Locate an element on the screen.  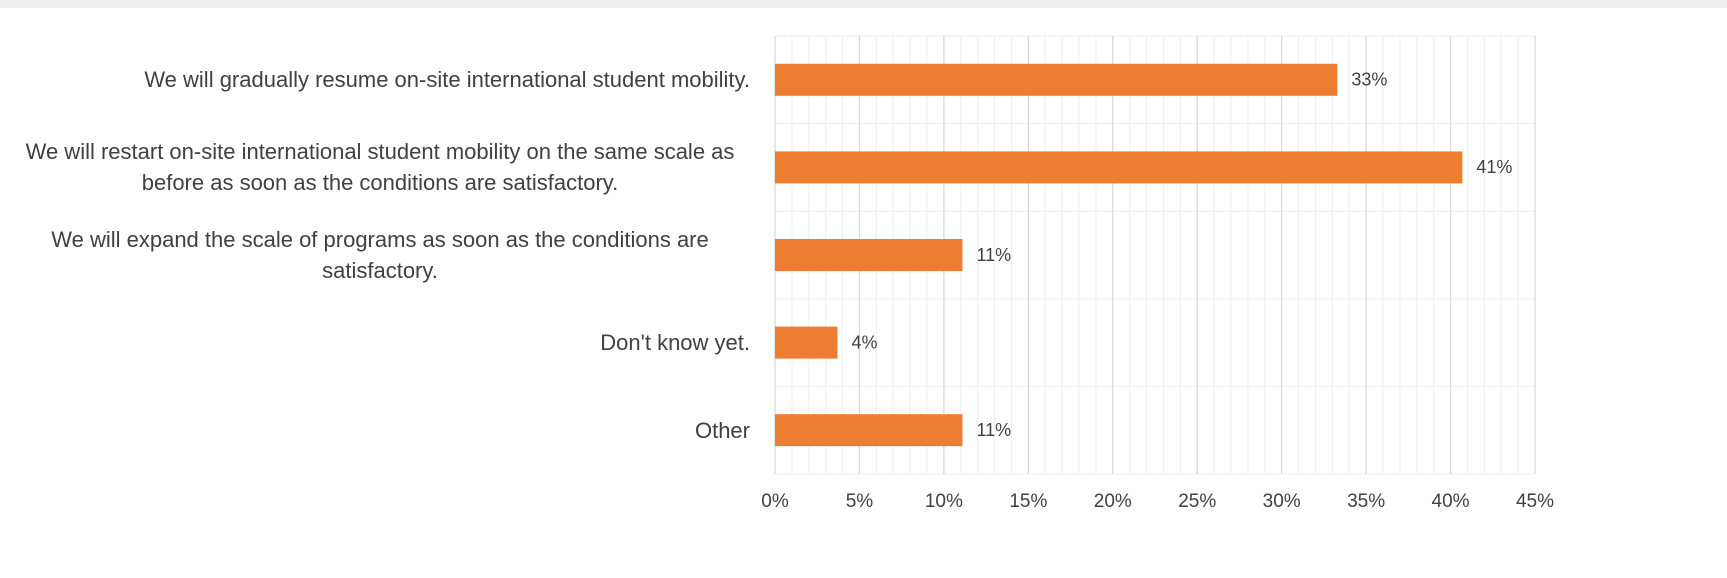
y-tick-label: Don't know yet. is located at coordinates (675, 343).